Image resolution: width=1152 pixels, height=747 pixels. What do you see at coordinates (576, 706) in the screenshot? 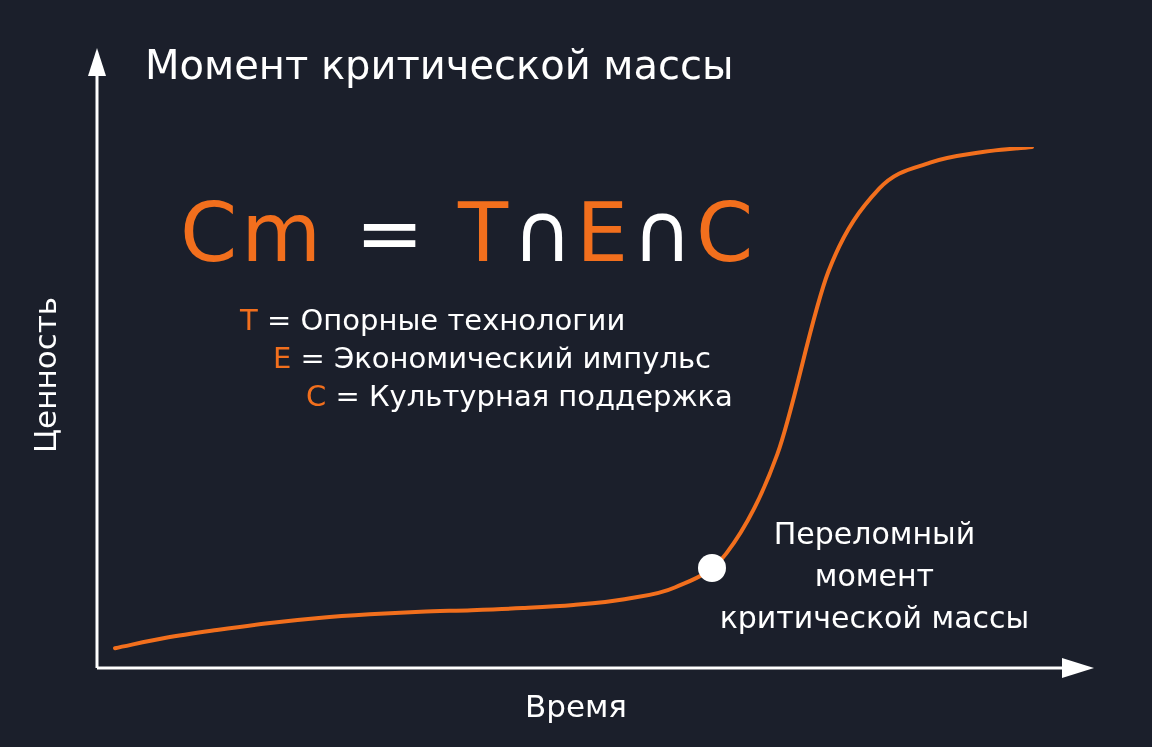
I see `x-axis-title: Время` at bounding box center [576, 706].